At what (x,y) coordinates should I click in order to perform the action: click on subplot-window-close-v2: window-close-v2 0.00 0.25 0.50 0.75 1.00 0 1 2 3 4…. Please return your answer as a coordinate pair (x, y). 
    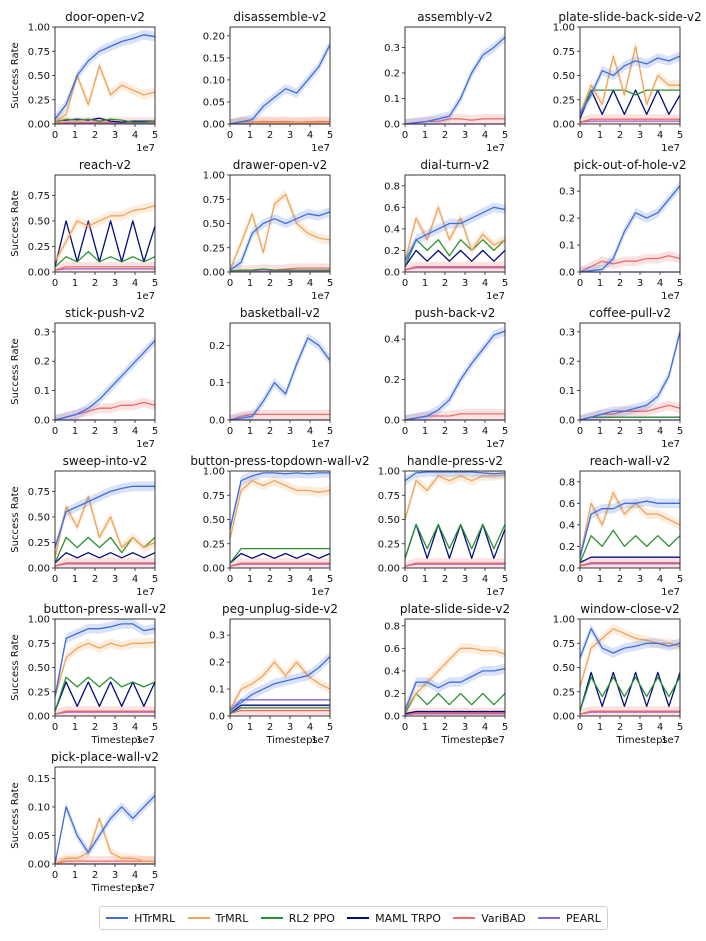
    Looking at the image, I should click on (618, 674).